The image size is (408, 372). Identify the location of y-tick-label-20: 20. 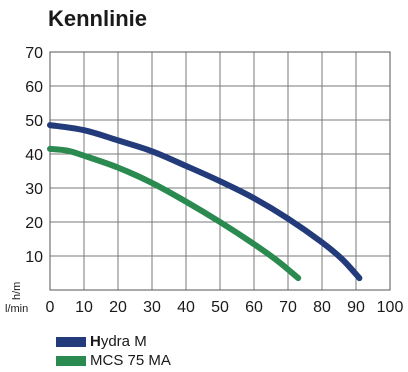
(34, 223).